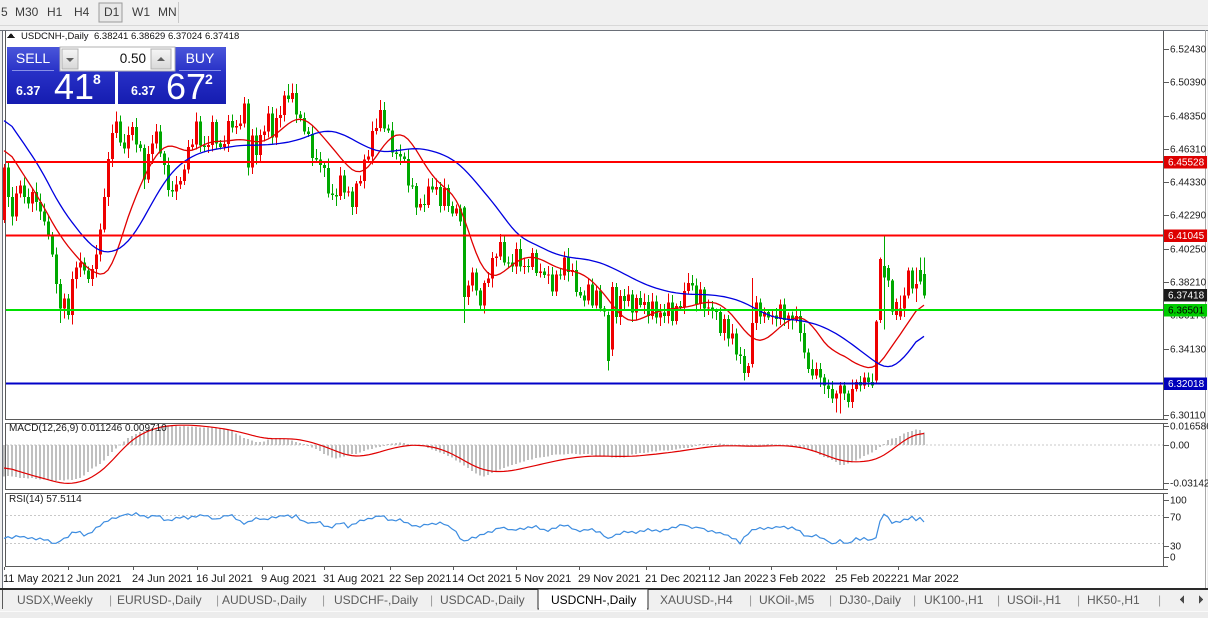 The width and height of the screenshot is (1208, 618). Describe the element at coordinates (1188, 216) in the screenshot. I see `svg-text: 6.42290` at that location.